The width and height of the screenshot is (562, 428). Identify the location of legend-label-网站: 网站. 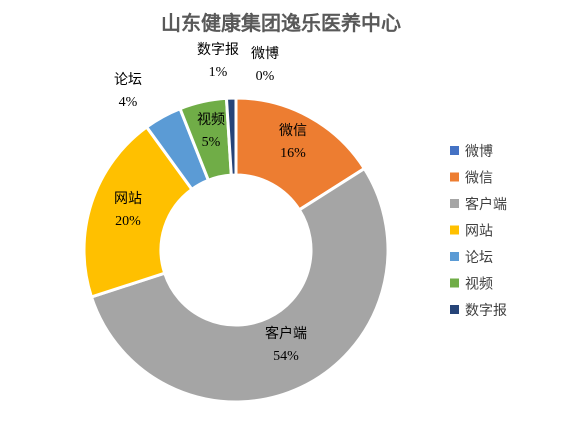
(479, 232).